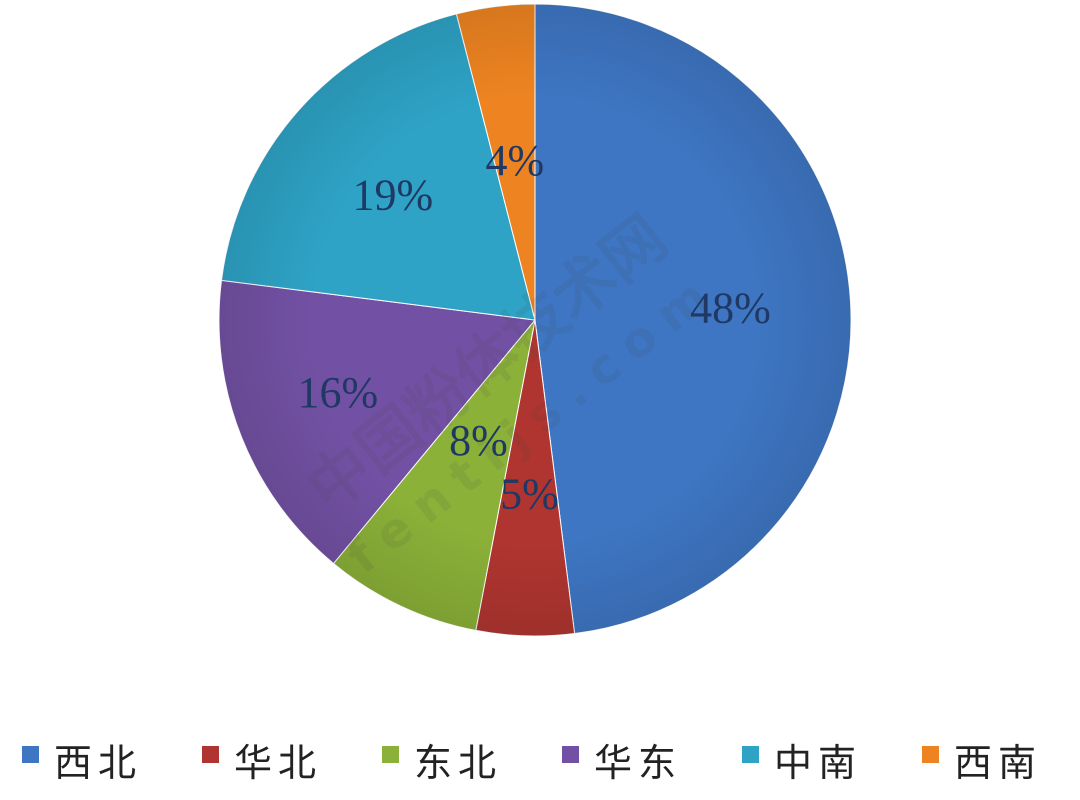 This screenshot has height=800, width=1080. I want to click on legend-label-6: 西南, so click(998, 763).